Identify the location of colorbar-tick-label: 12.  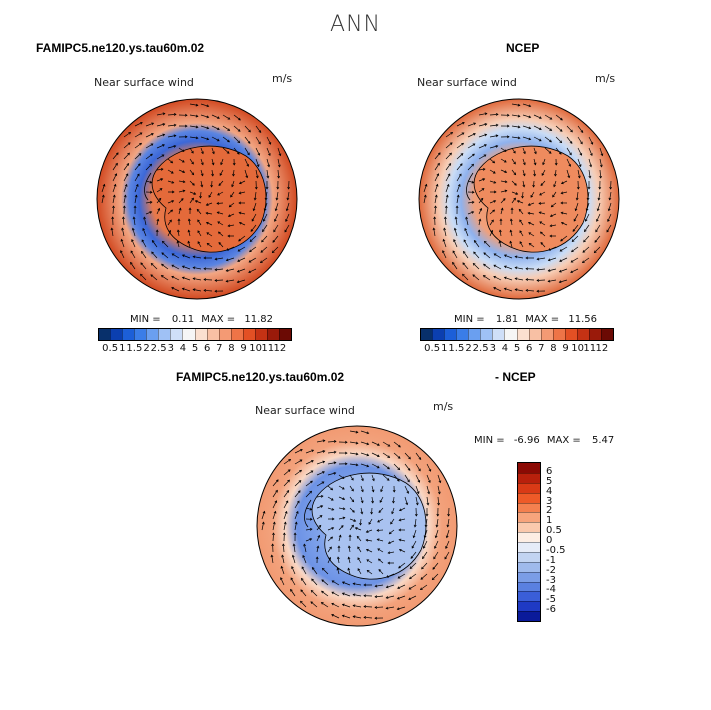
(280, 348).